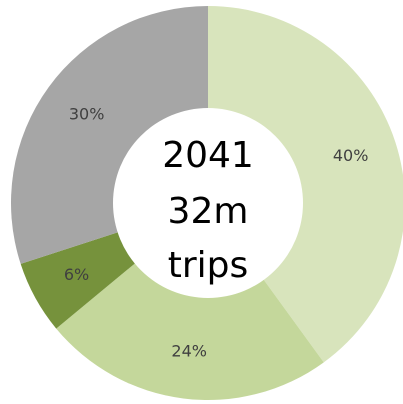  I want to click on center-line-1: 2041, so click(208, 155).